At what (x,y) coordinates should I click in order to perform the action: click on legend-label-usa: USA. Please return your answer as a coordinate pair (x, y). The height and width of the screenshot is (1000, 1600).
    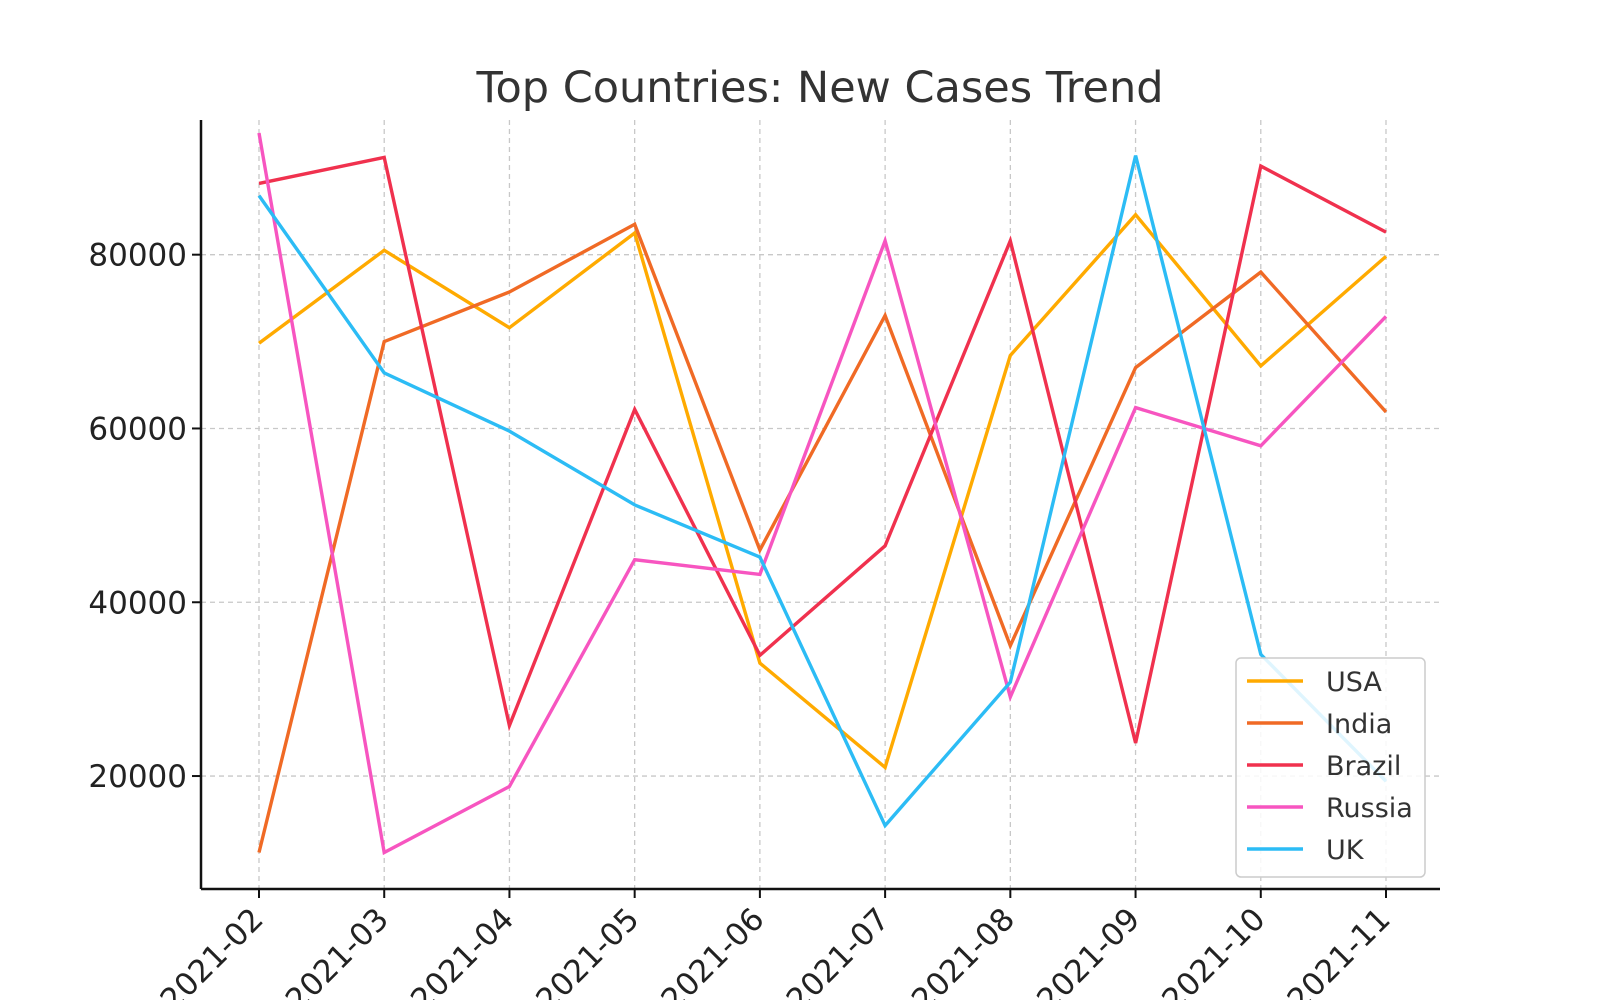
    Looking at the image, I should click on (1354, 682).